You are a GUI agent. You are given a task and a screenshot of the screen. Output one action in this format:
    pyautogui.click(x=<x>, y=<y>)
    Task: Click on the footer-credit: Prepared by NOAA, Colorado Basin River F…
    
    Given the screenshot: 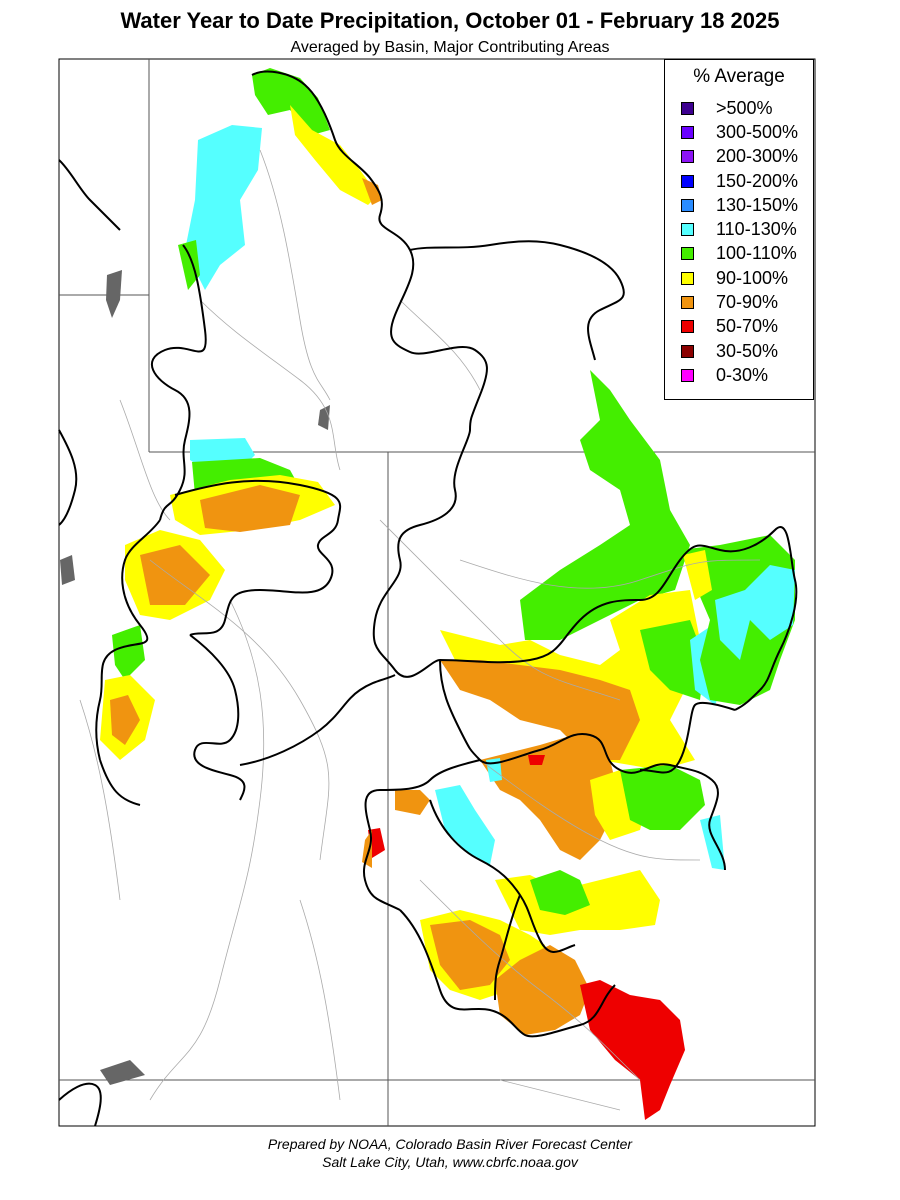 What is the action you would take?
    pyautogui.click(x=450, y=1144)
    